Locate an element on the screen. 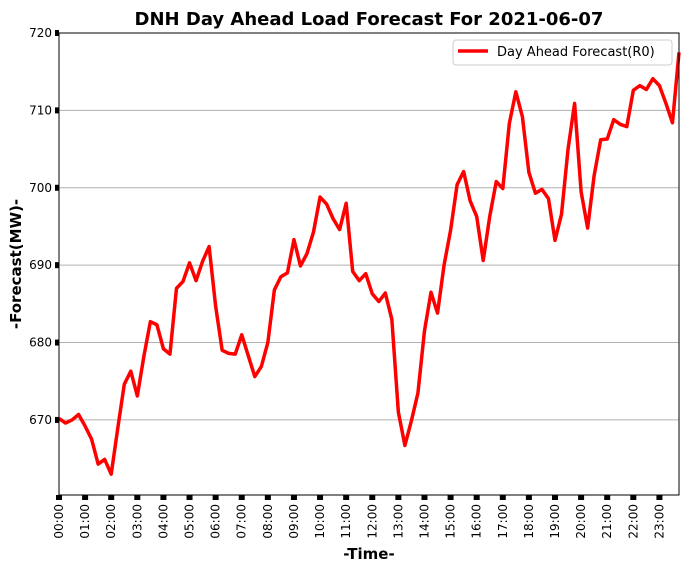 This screenshot has width=689, height=578. x-tick-label: 02:00 is located at coordinates (111, 521).